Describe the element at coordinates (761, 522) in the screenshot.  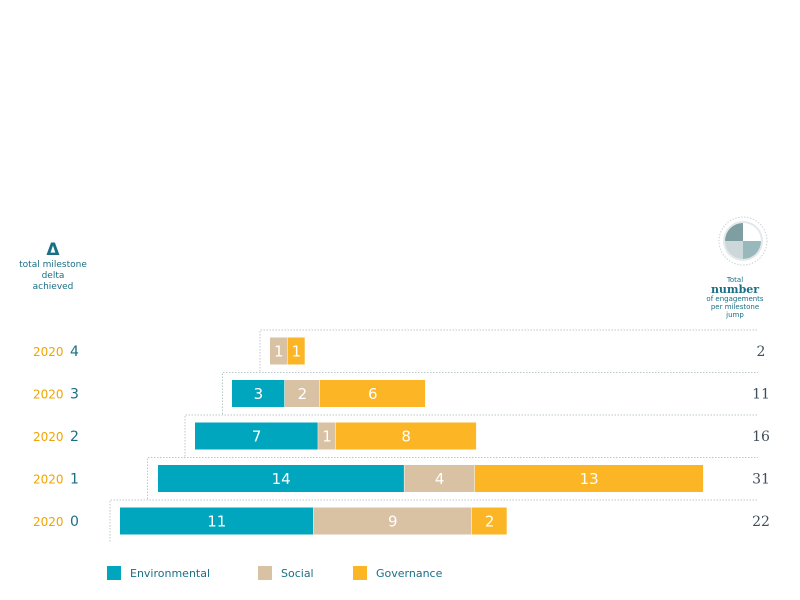
I see `total-value-0: 22` at that location.